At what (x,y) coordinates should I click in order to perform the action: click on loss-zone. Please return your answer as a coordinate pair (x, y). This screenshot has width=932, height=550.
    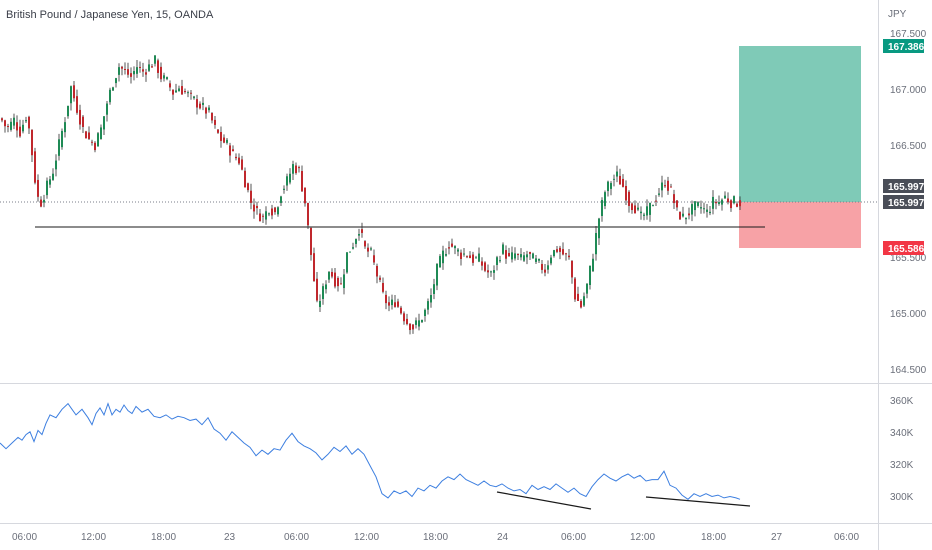
    Looking at the image, I should click on (800, 225).